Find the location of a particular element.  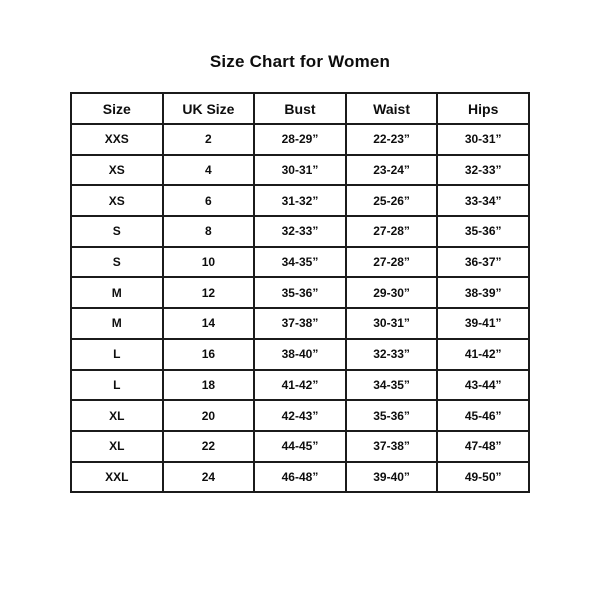

table-row: L 16 38-40” 32-33” 41-42” is located at coordinates (300, 354).